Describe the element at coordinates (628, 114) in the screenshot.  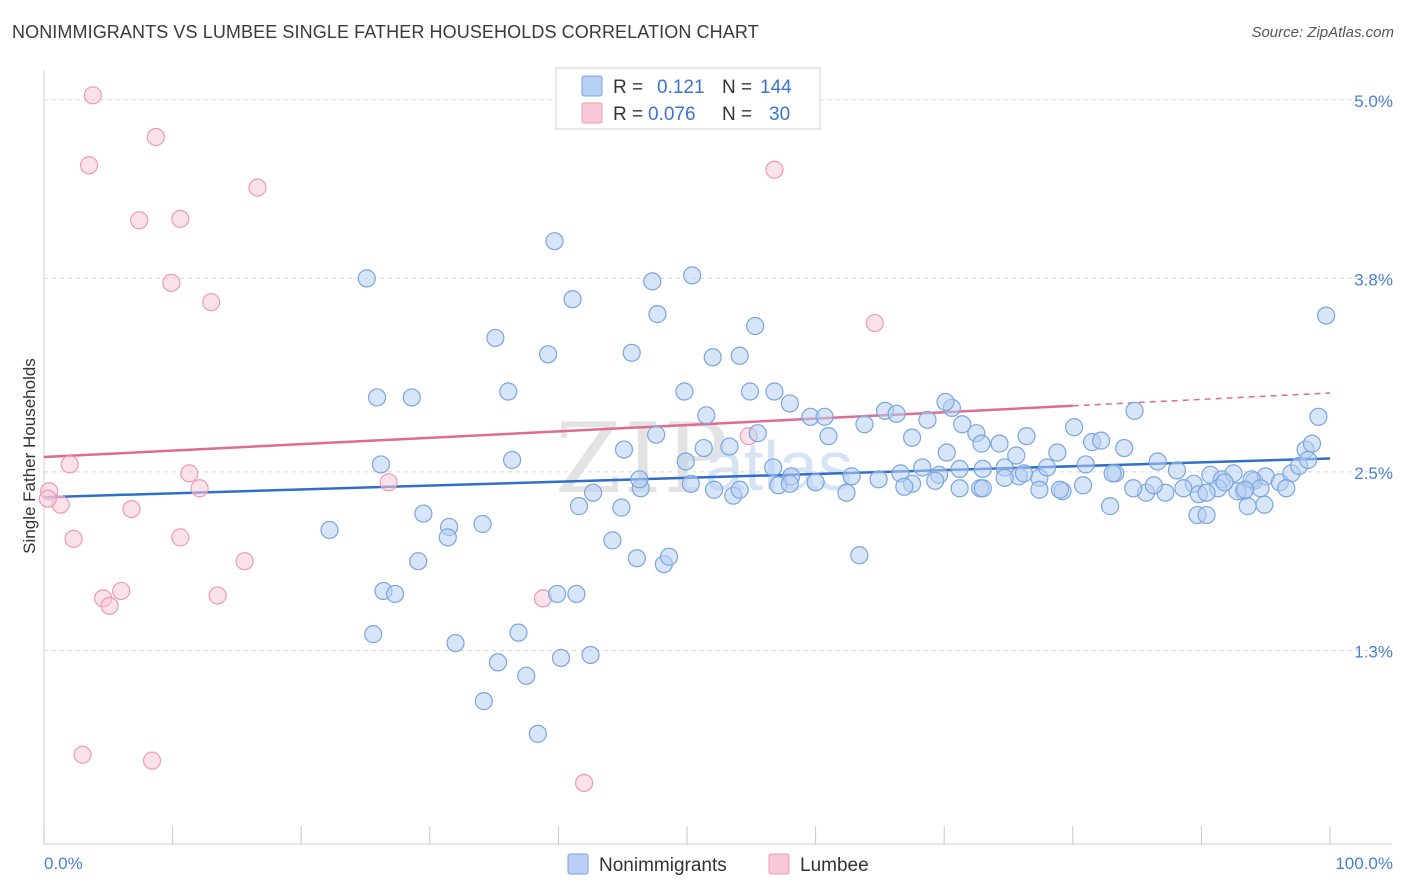
I see `legend-r-label-2: R =` at that location.